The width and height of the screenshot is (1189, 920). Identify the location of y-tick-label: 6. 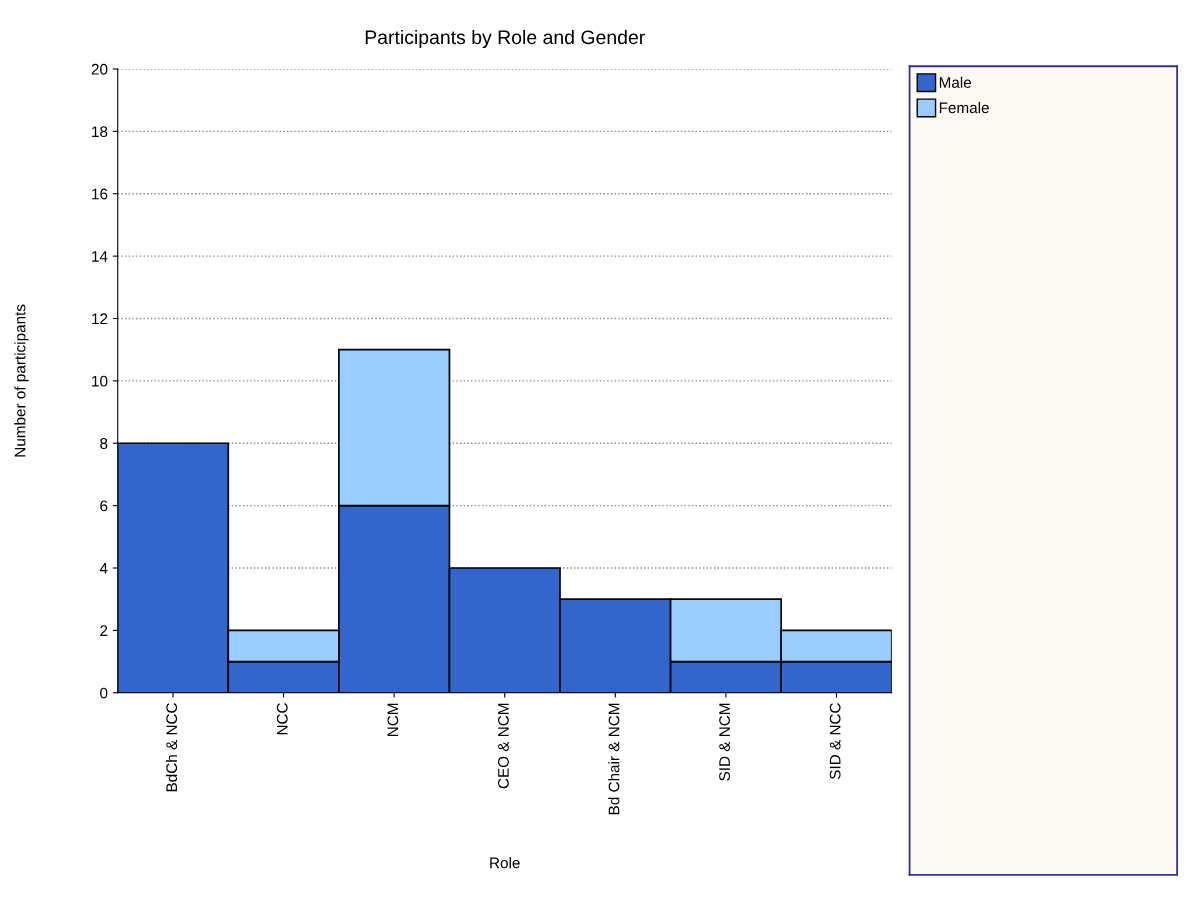
(104, 506).